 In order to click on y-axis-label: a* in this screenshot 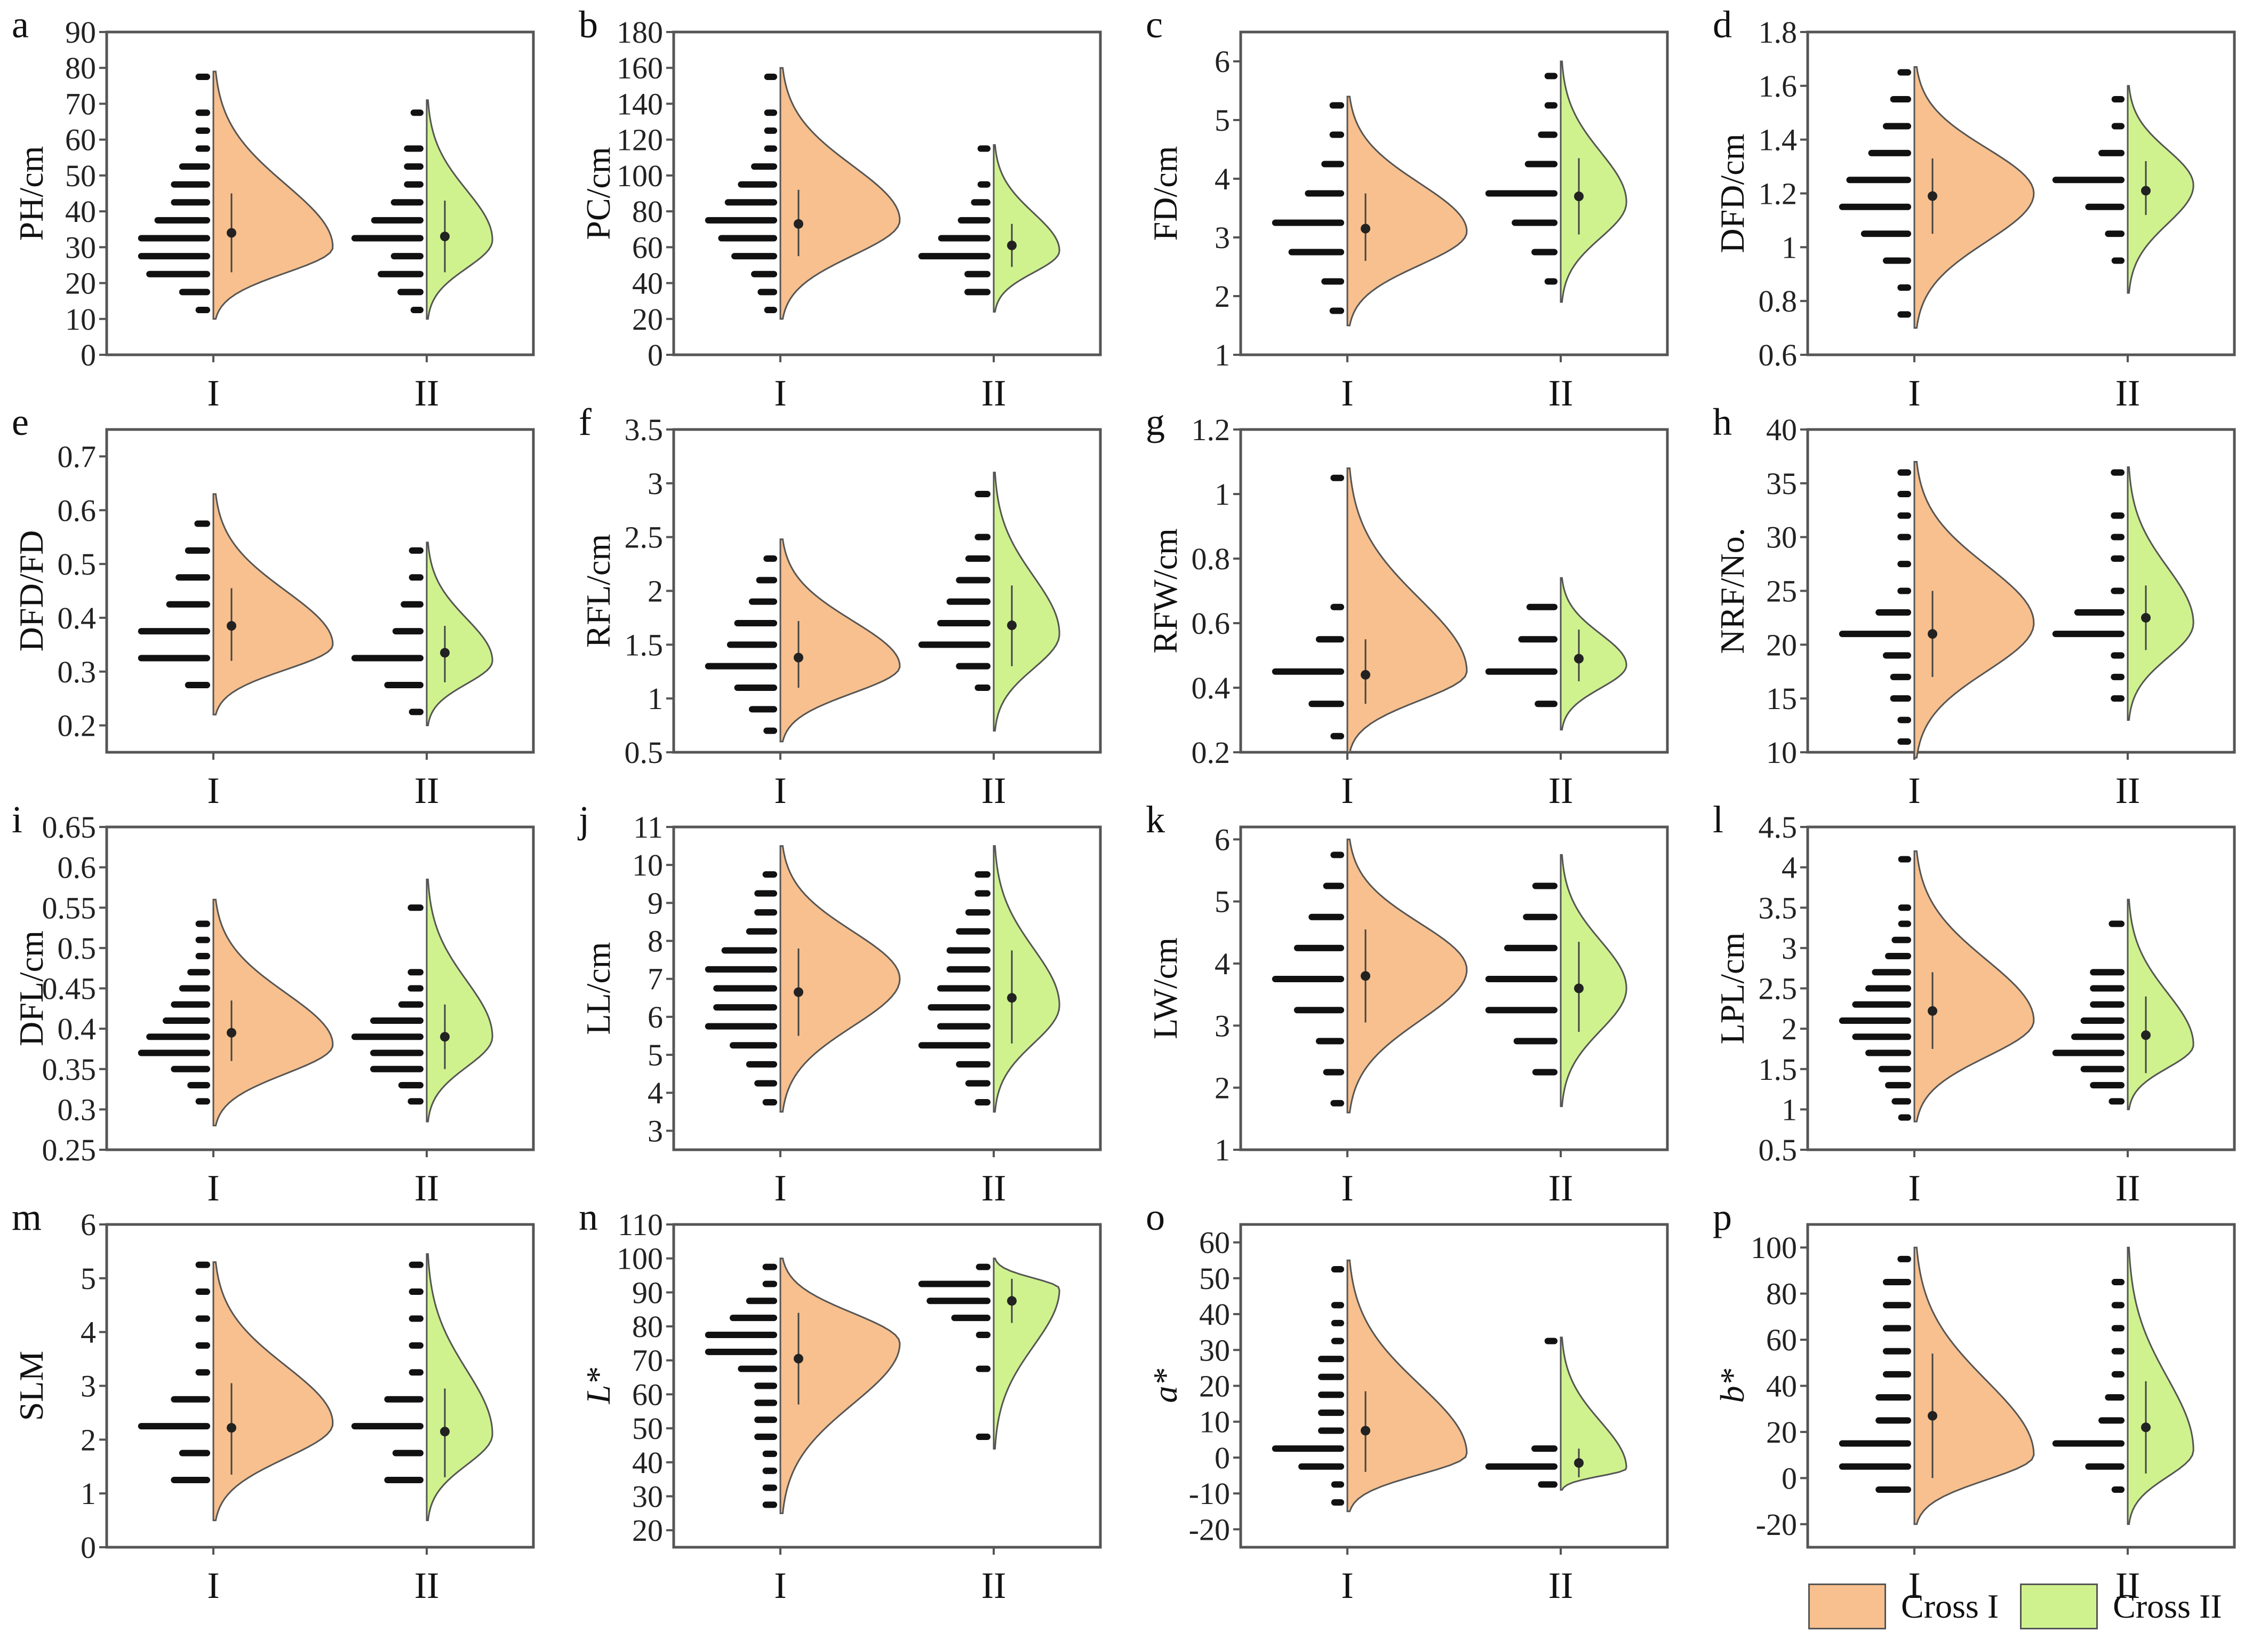, I will do `click(1165, 1386)`.